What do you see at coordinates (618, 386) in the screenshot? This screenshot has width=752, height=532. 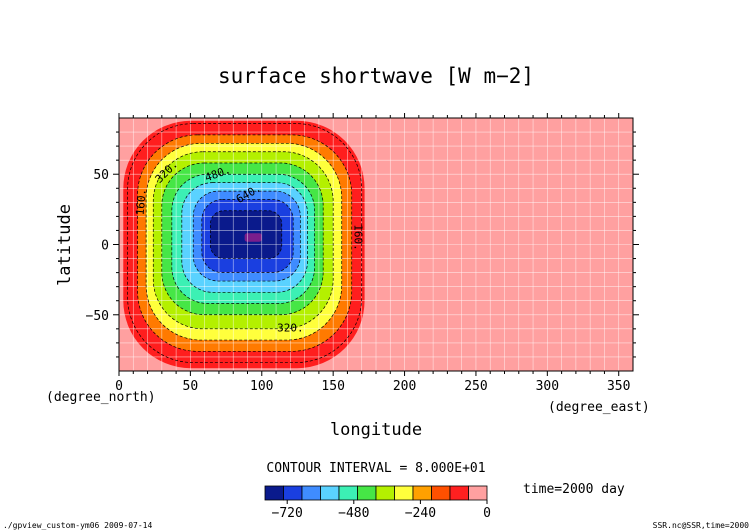 I see `x-tick-label: 350` at bounding box center [618, 386].